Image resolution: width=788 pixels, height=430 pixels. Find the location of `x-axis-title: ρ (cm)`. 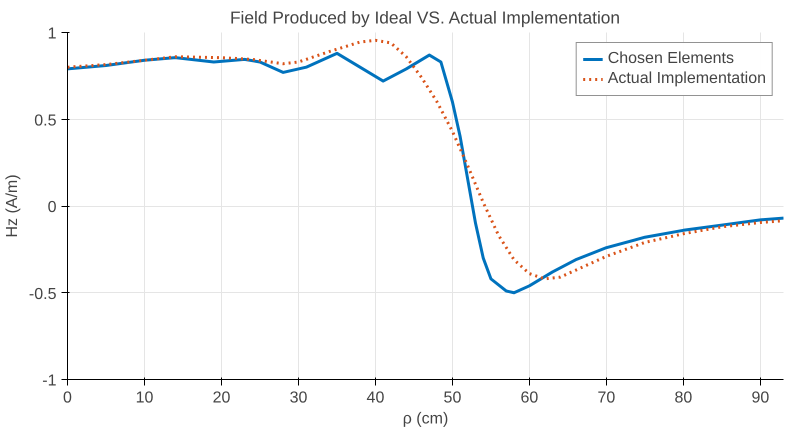

x-axis-title: ρ (cm) is located at coordinates (425, 419).